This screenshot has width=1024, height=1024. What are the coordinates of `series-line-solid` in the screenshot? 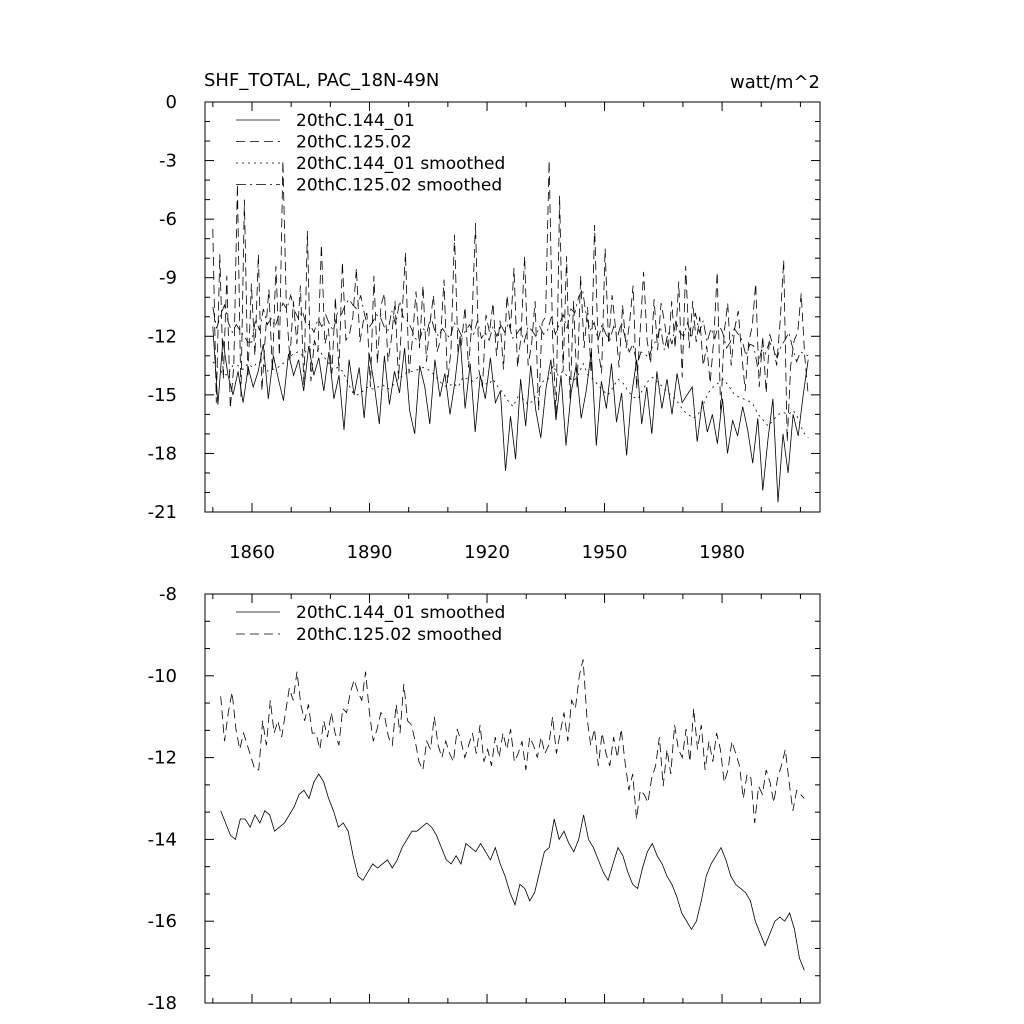 It's located at (512, 872).